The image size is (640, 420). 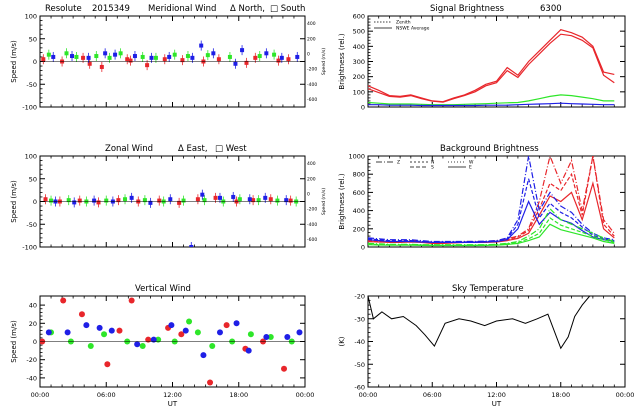 I want to click on background-line-green-c, so click(x=491, y=235).